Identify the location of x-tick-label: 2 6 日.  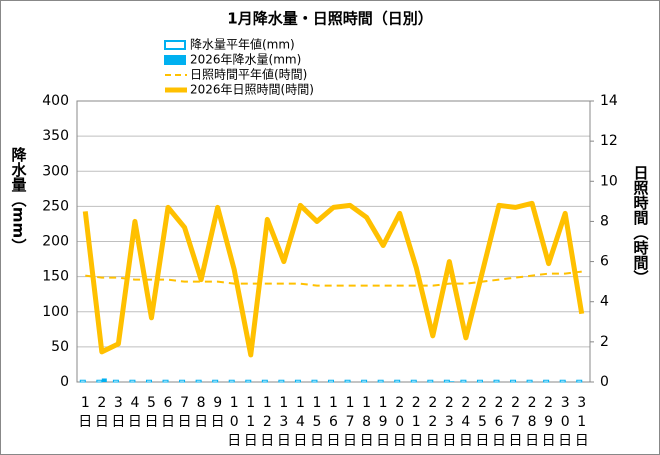
(499, 422).